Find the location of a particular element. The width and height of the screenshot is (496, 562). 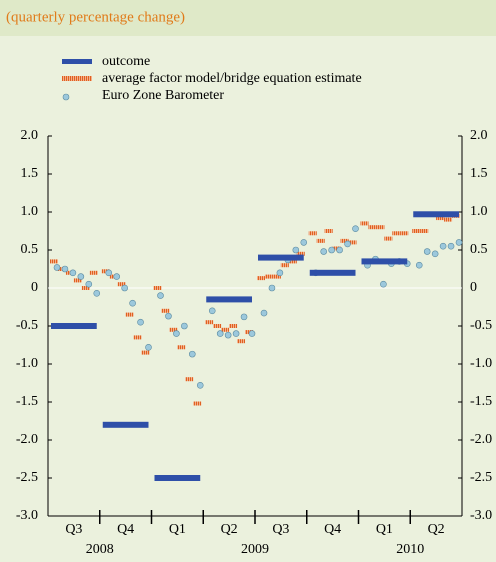

y-tick-label: -1.0 is located at coordinates (27, 363).